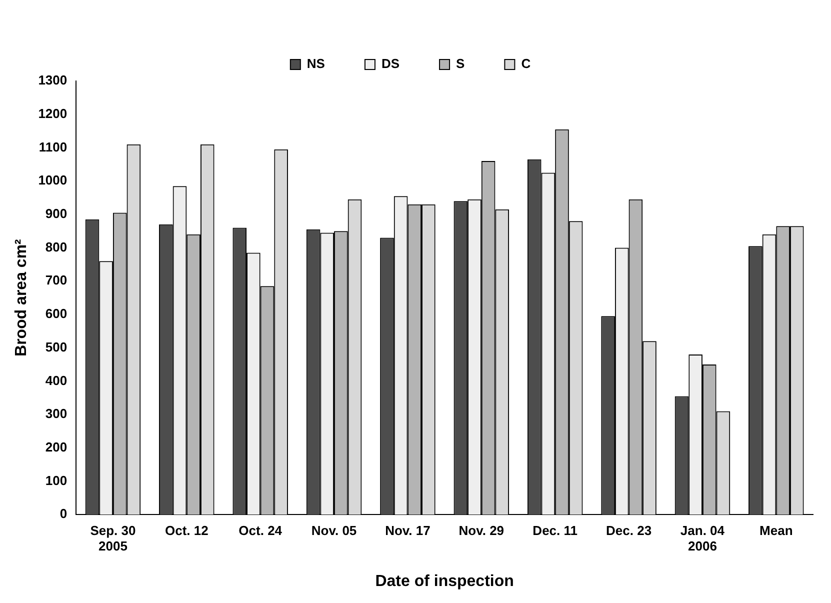  Describe the element at coordinates (56, 213) in the screenshot. I see `y-tick-label: 900` at that location.